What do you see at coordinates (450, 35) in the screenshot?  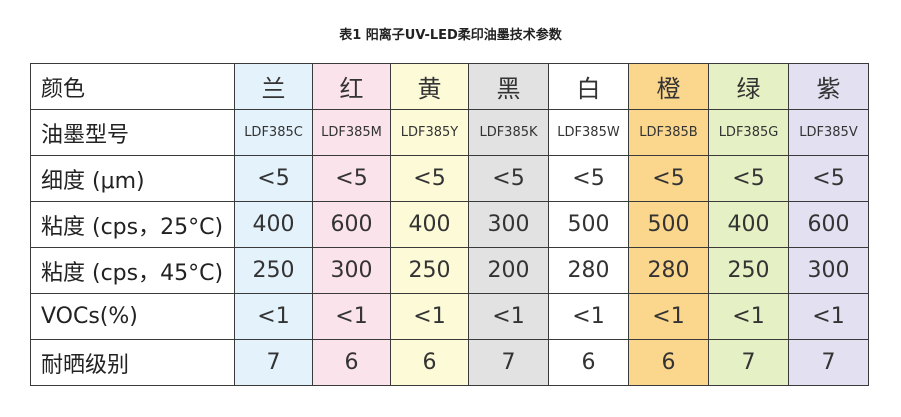 I see `table-title: 表1 阳离子UV-LED柔印油墨技术参数` at bounding box center [450, 35].